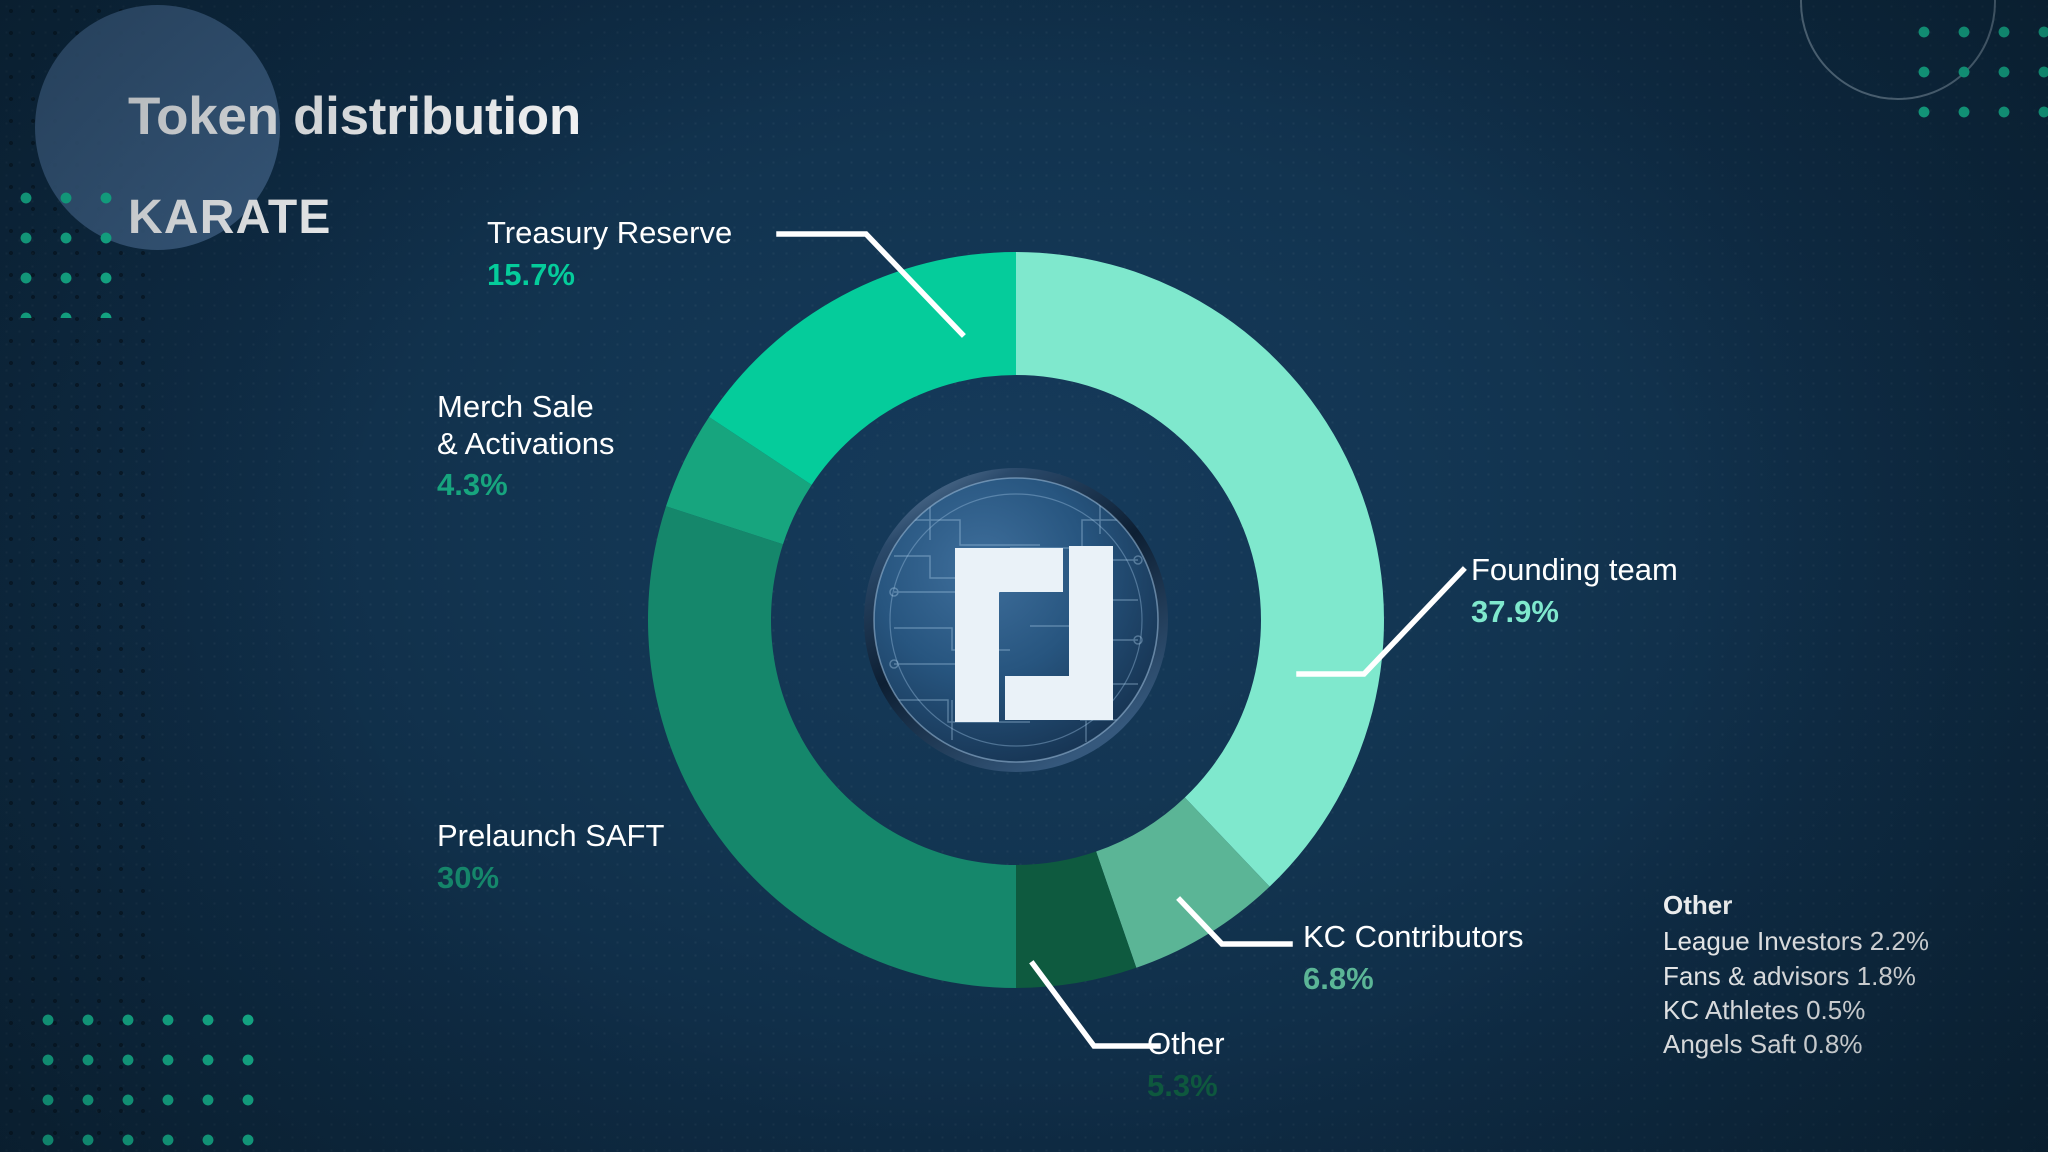  What do you see at coordinates (1796, 941) in the screenshot?
I see `other-legend-row-league-investors: League Investors 2.2%` at bounding box center [1796, 941].